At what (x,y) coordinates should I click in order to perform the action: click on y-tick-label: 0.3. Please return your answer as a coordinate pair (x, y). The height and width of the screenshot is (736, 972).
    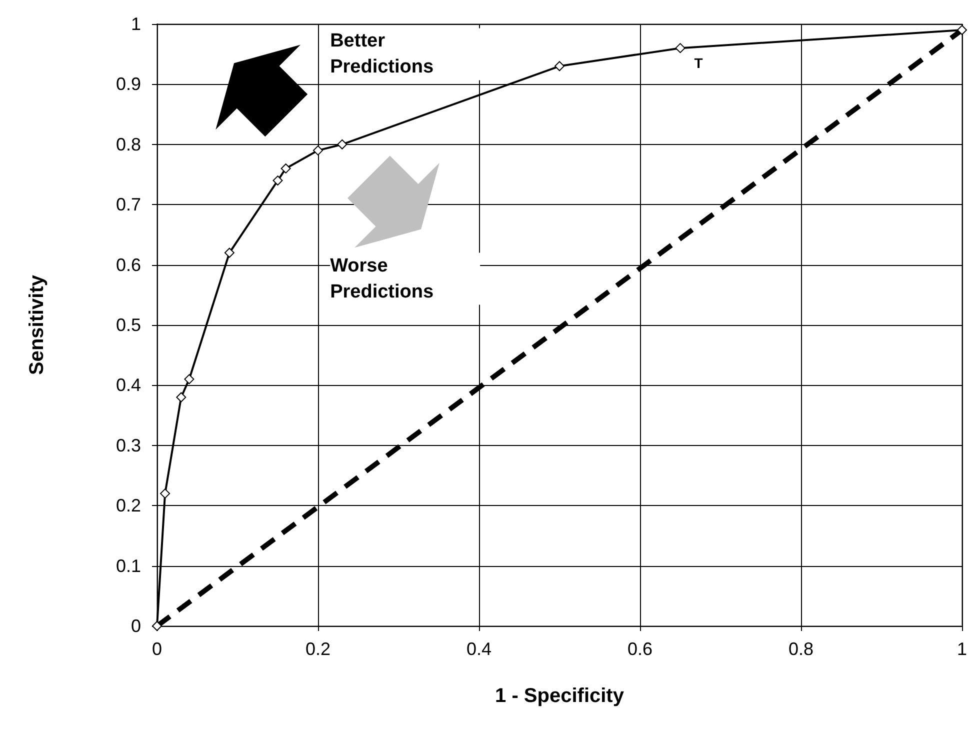
    Looking at the image, I should click on (128, 445).